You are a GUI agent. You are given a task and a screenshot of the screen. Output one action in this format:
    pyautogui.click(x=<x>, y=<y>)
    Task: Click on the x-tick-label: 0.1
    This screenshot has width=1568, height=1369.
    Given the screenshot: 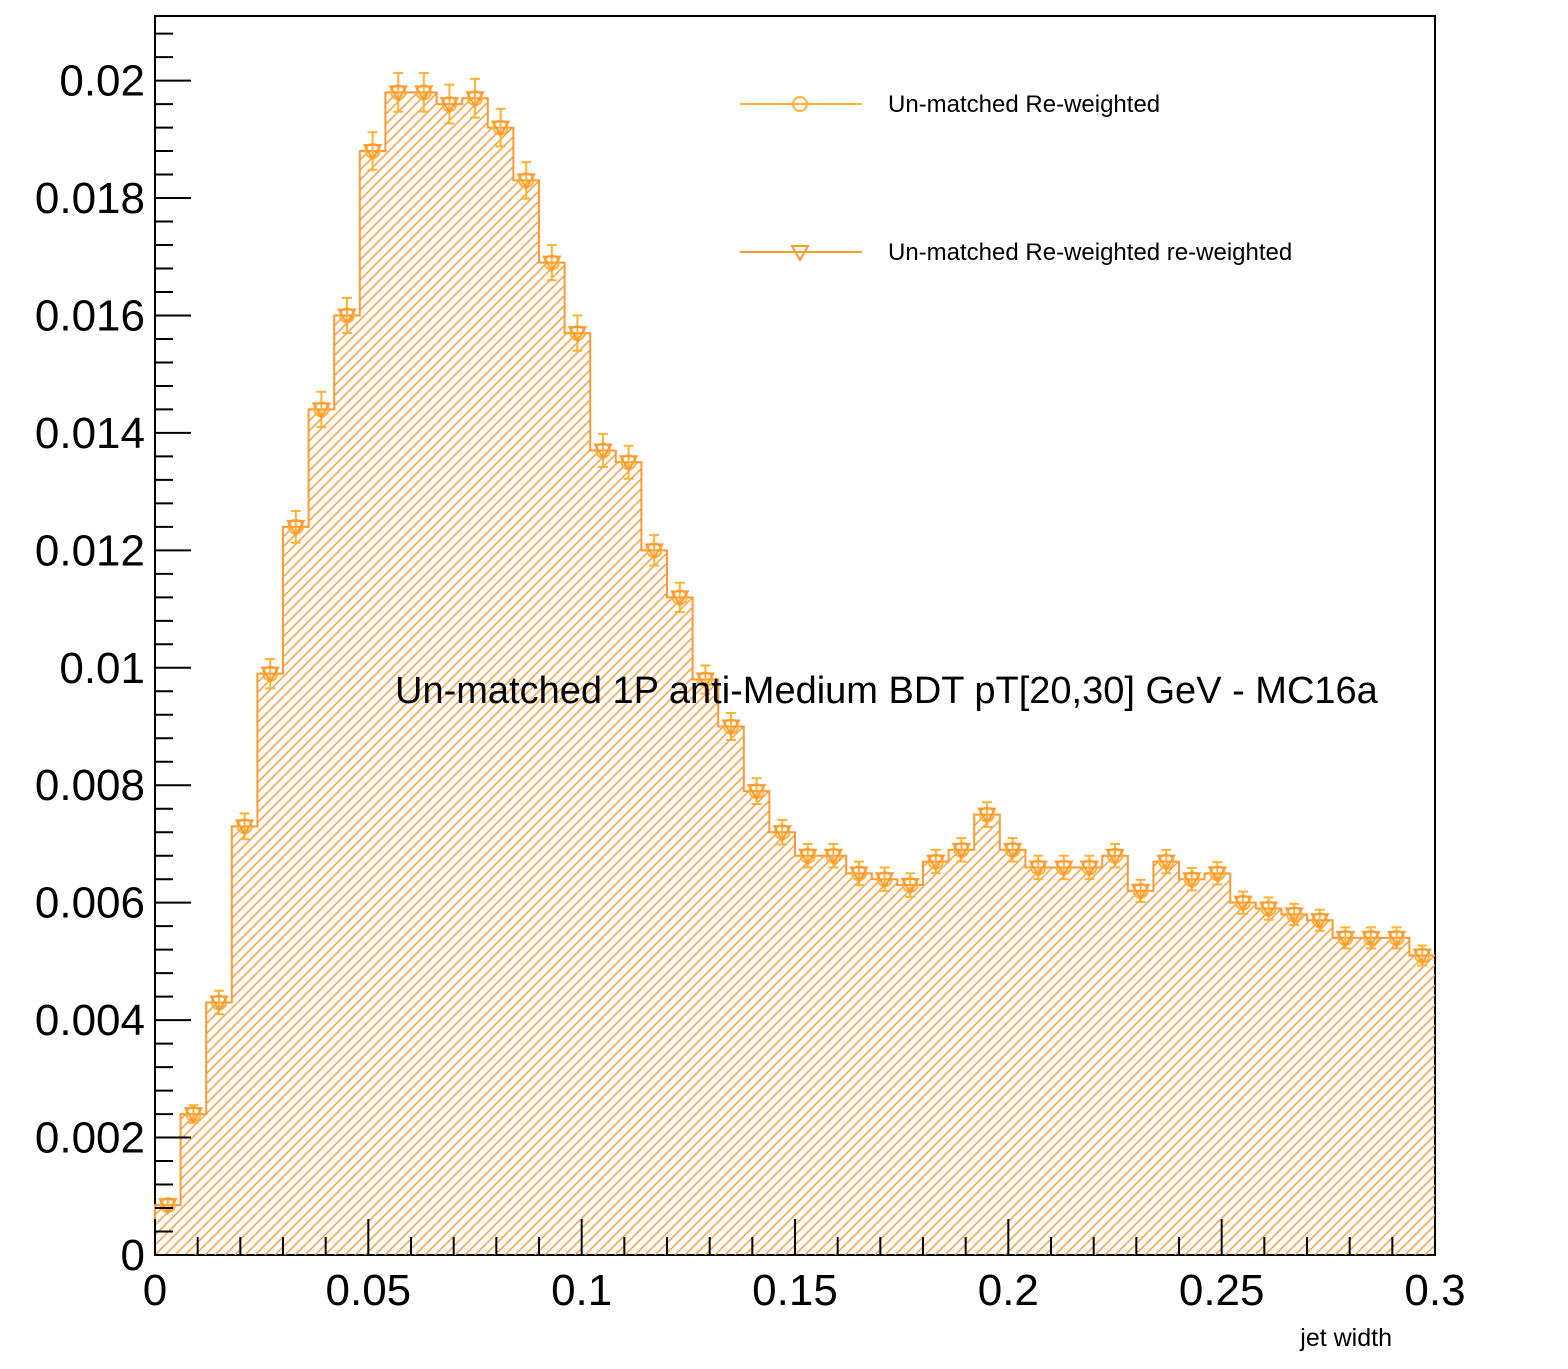 What is the action you would take?
    pyautogui.click(x=581, y=1290)
    